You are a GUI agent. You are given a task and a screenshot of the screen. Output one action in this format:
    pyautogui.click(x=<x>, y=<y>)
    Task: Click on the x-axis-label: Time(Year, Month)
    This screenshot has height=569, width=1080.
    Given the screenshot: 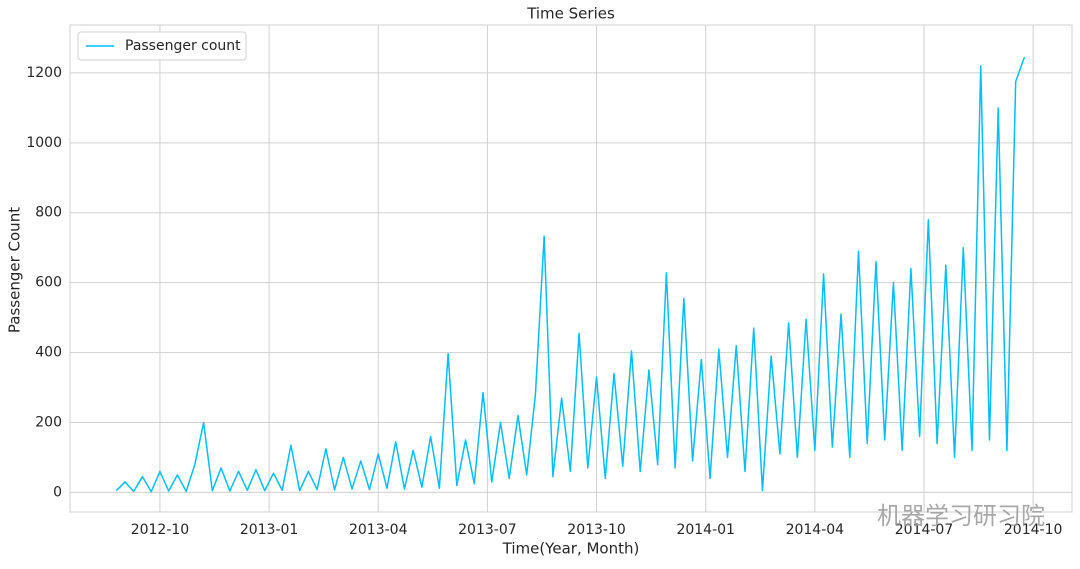 What is the action you would take?
    pyautogui.click(x=571, y=549)
    